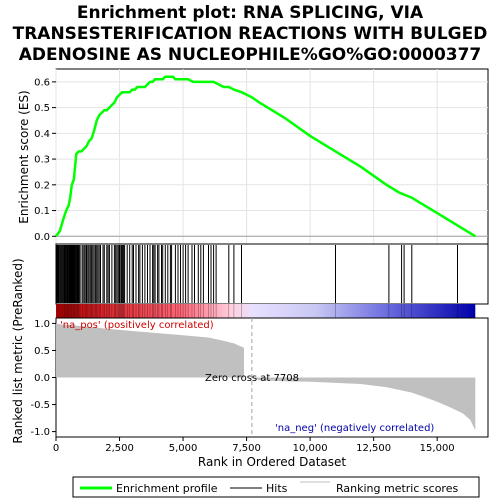 Image resolution: width=500 pixels, height=500 pixels. What do you see at coordinates (56, 448) in the screenshot?
I see `x-tick-label: 0` at bounding box center [56, 448].